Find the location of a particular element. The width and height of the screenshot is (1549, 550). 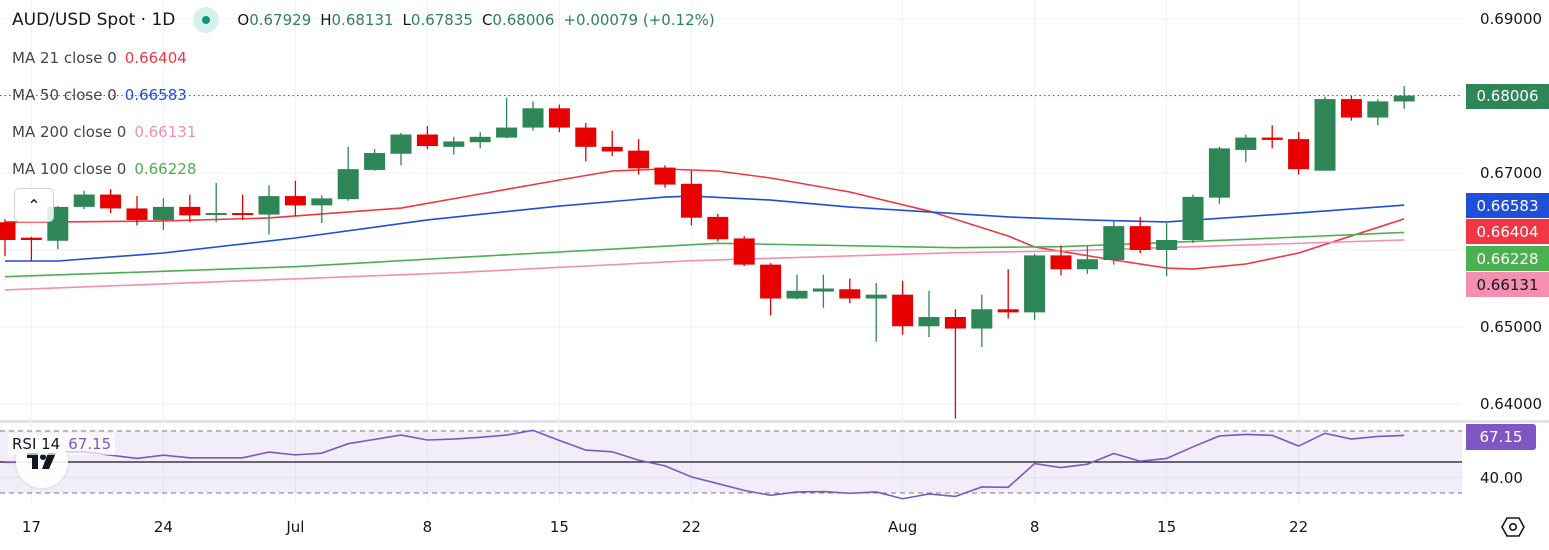

open-key: O is located at coordinates (243, 20).